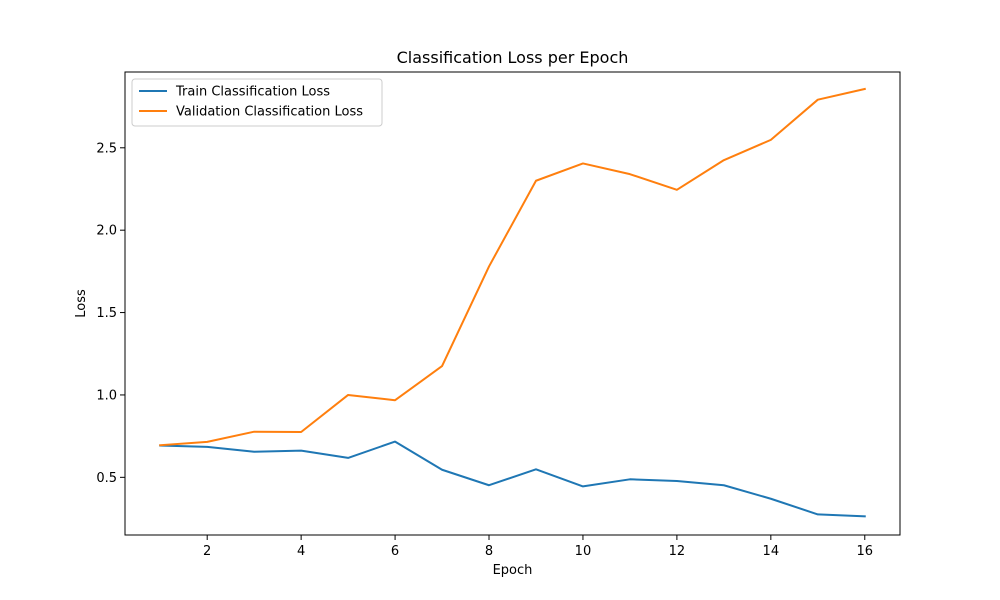 Image resolution: width=1000 pixels, height=600 pixels. I want to click on x-tick-label: 14, so click(771, 551).